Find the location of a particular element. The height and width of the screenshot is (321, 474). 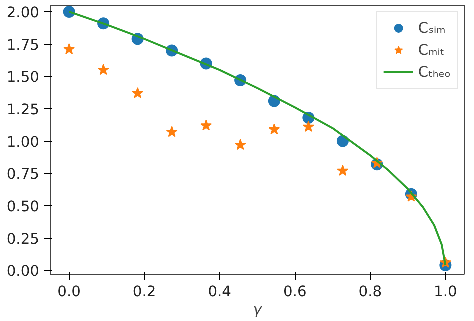

x-tick-label: 0.0 is located at coordinates (69, 292).